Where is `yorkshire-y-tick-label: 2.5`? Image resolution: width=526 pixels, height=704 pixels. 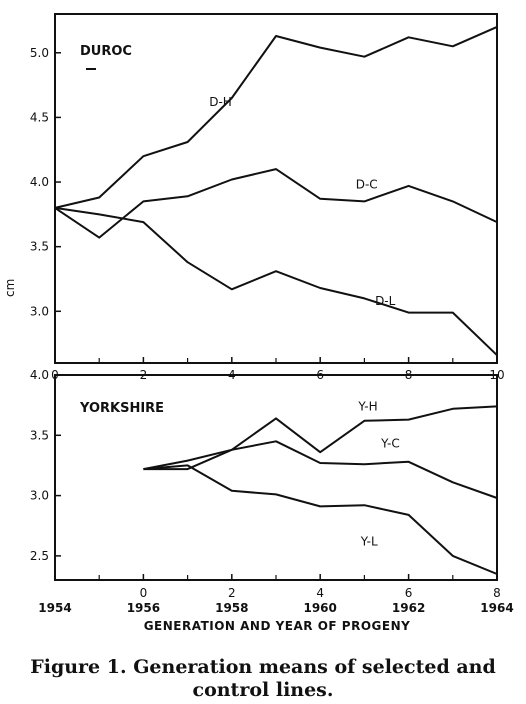 yorkshire-y-tick-label: 2.5 is located at coordinates (39, 556).